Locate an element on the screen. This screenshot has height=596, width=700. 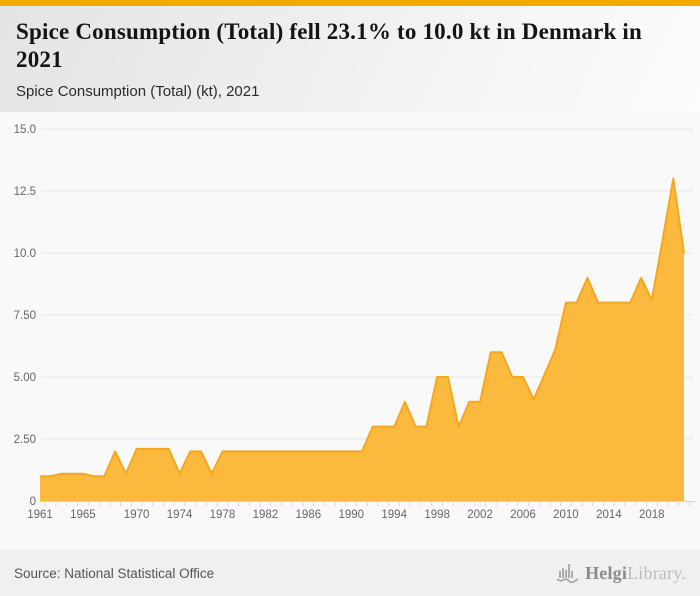
y-tick-label: 2.50 is located at coordinates (25, 440).